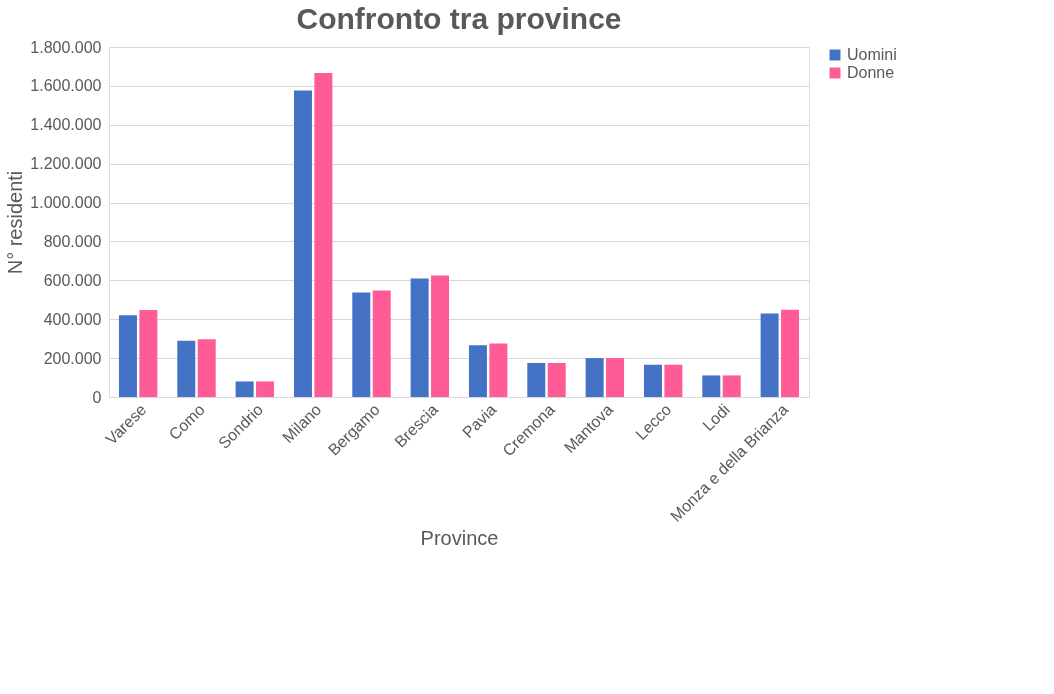  What do you see at coordinates (66, 47) in the screenshot?
I see `y-tick-label: 1.800.000` at bounding box center [66, 47].